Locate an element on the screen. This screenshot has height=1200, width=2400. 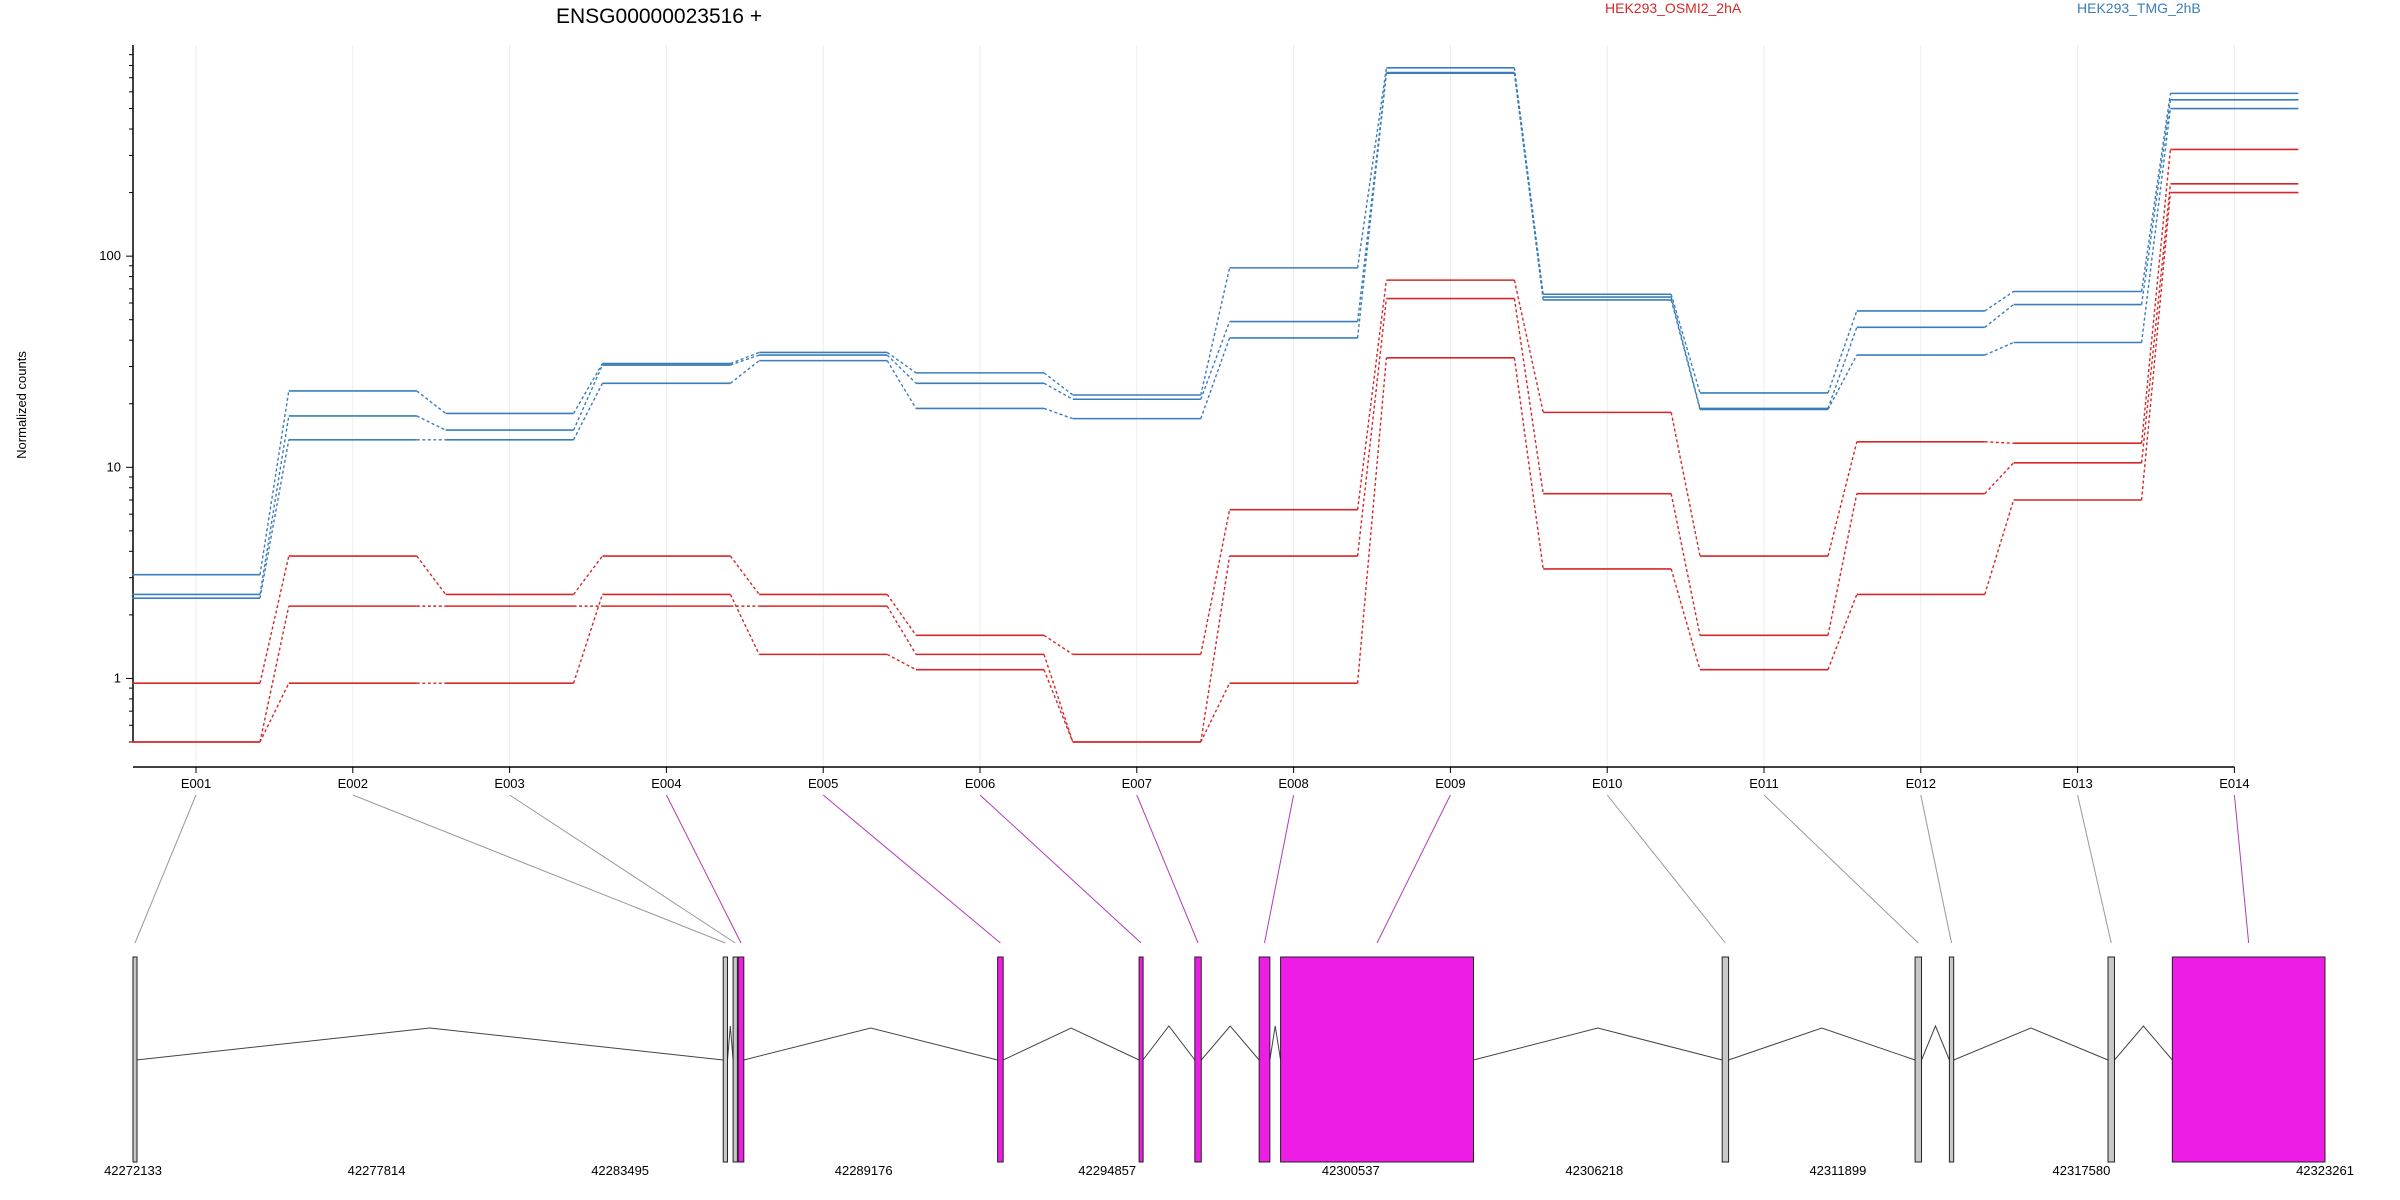
exon-box-e004 is located at coordinates (741, 1059).